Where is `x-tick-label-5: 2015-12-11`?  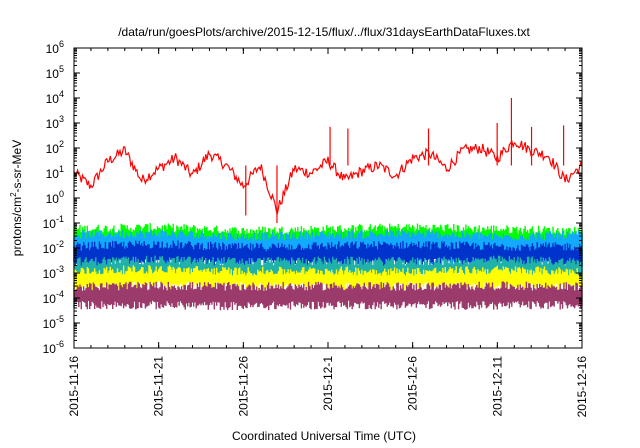
x-tick-label-5: 2015-12-11 is located at coordinates (497, 386).